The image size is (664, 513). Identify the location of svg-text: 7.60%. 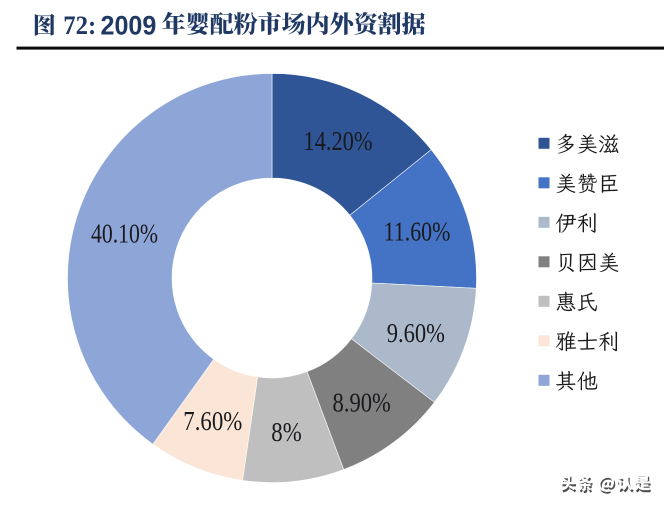
(212, 421).